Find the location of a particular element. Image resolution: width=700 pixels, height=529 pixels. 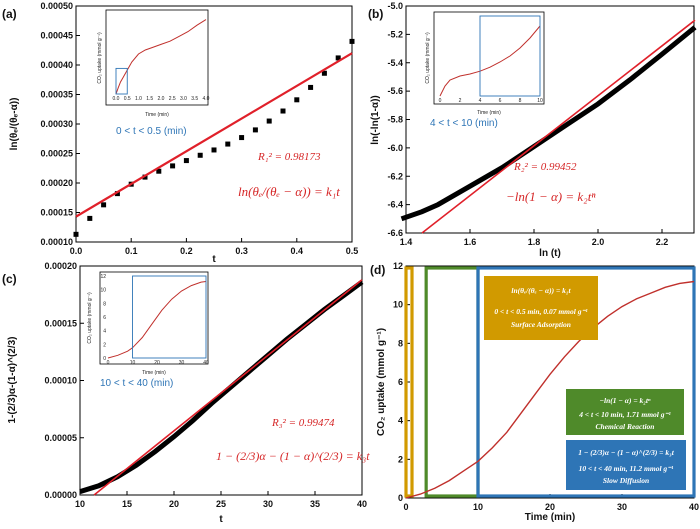

y-tick-label: 2 is located at coordinates (400, 459).